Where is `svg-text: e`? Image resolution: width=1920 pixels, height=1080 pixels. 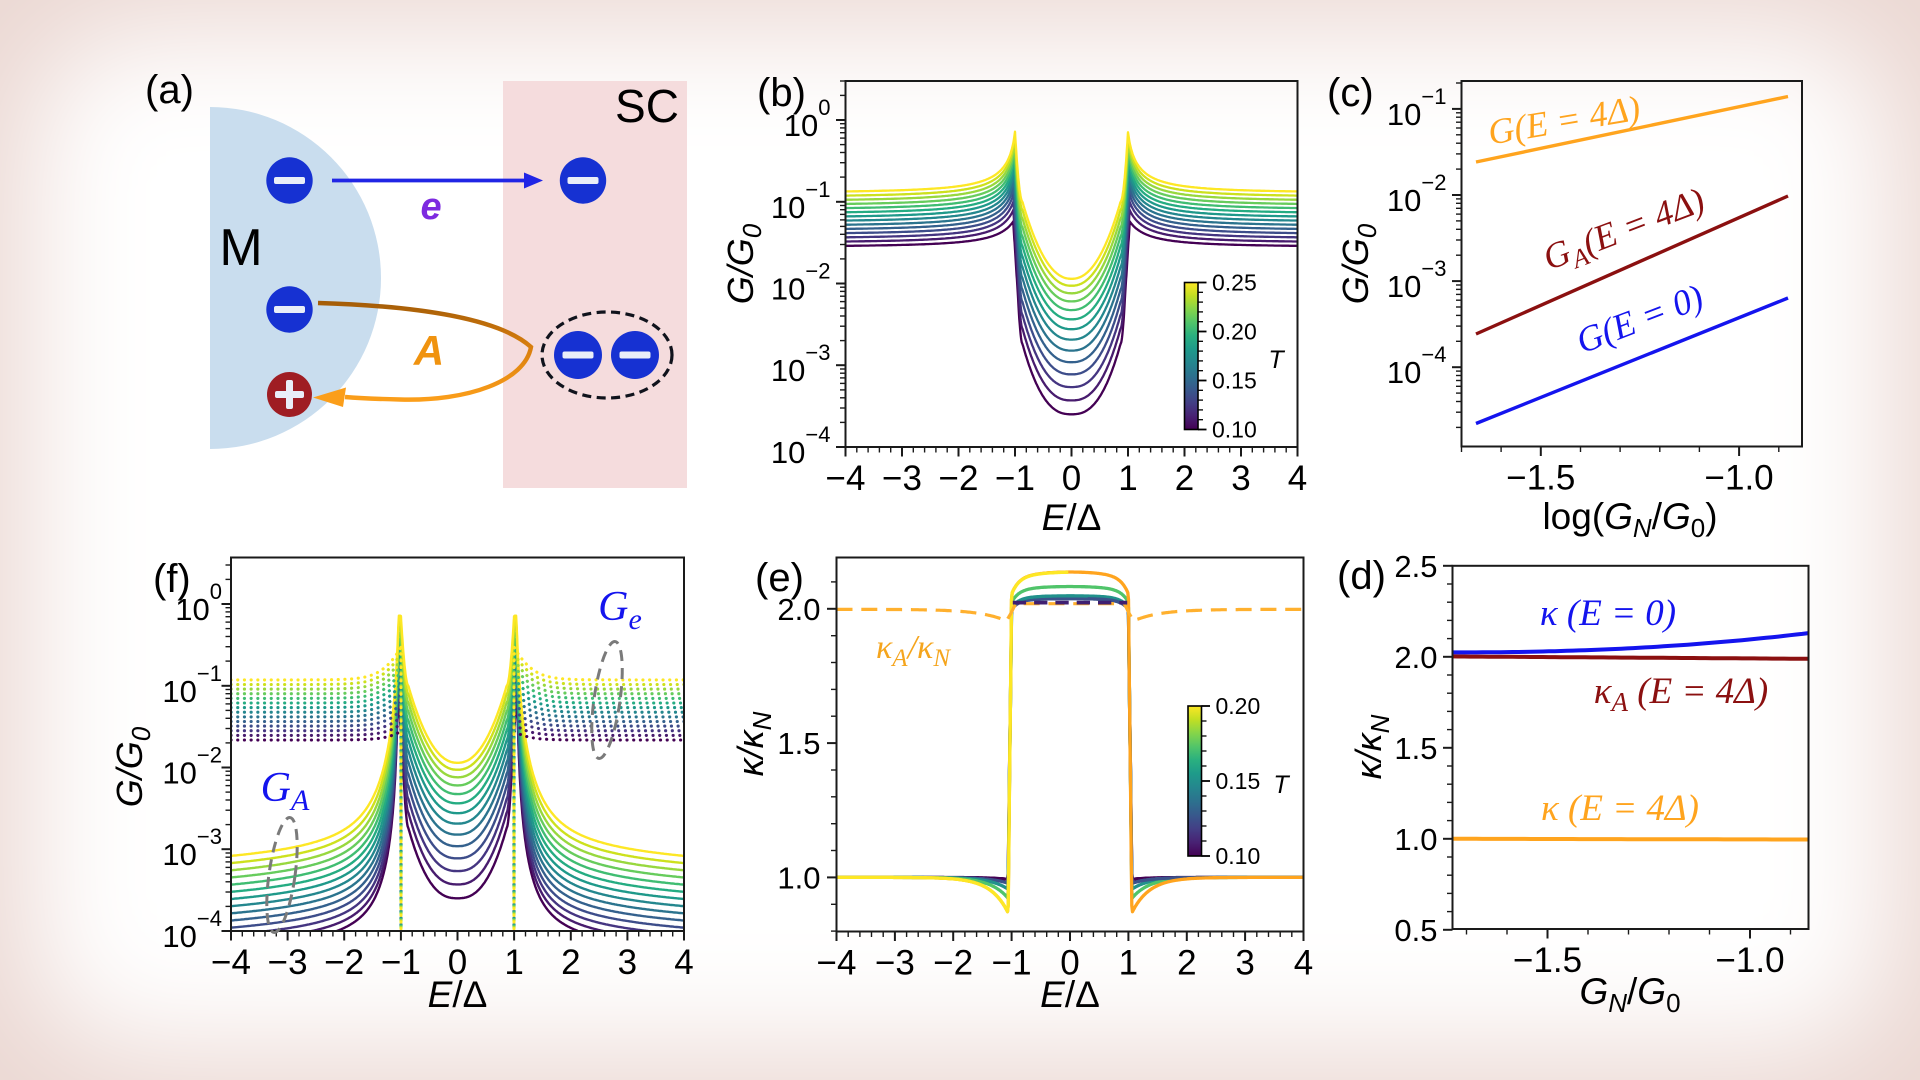 svg-text: e is located at coordinates (430, 207).